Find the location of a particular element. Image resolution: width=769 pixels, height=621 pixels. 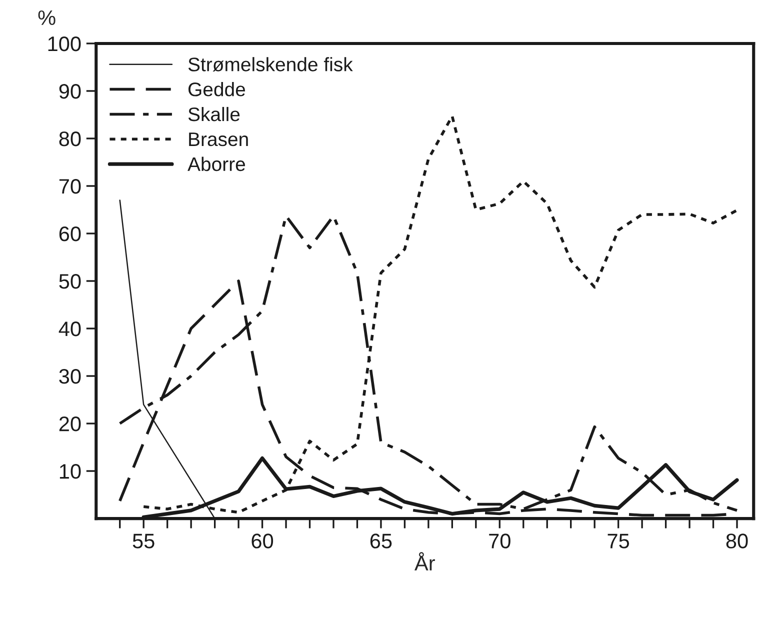

y-tick-label: 90 is located at coordinates (70, 91).